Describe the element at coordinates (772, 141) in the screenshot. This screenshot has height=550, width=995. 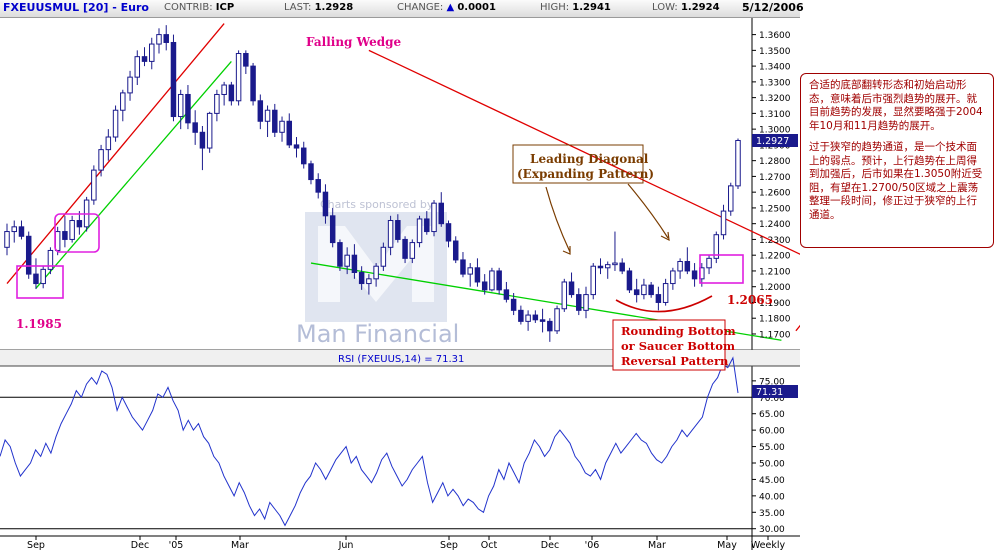
I see `last-price-tag-text: 1.2927` at that location.